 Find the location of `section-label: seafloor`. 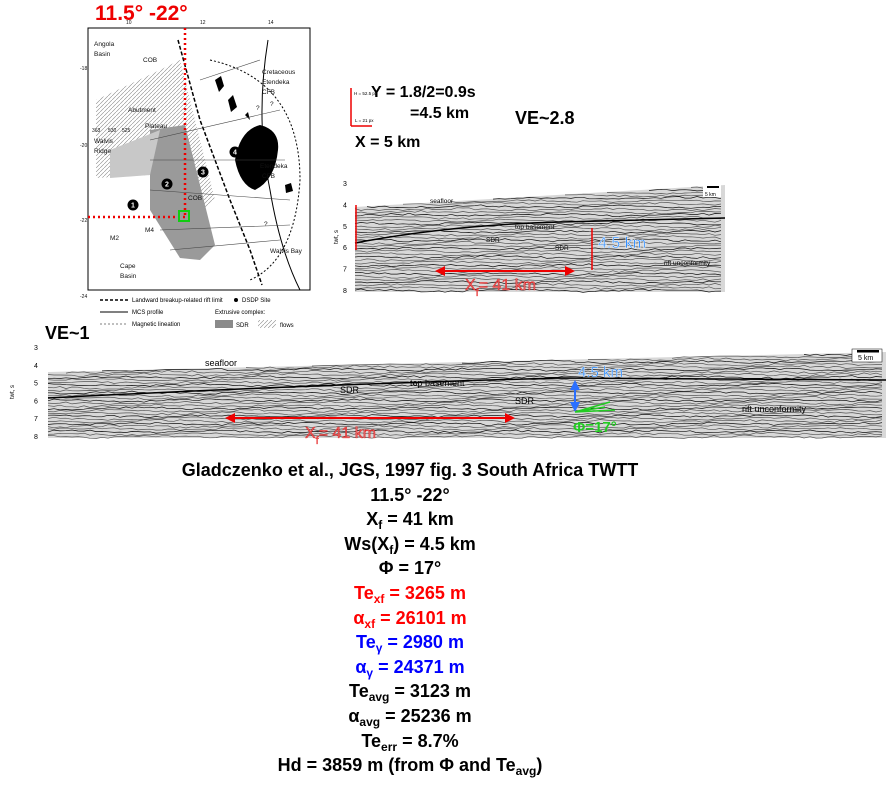

section-label: seafloor is located at coordinates (221, 363).